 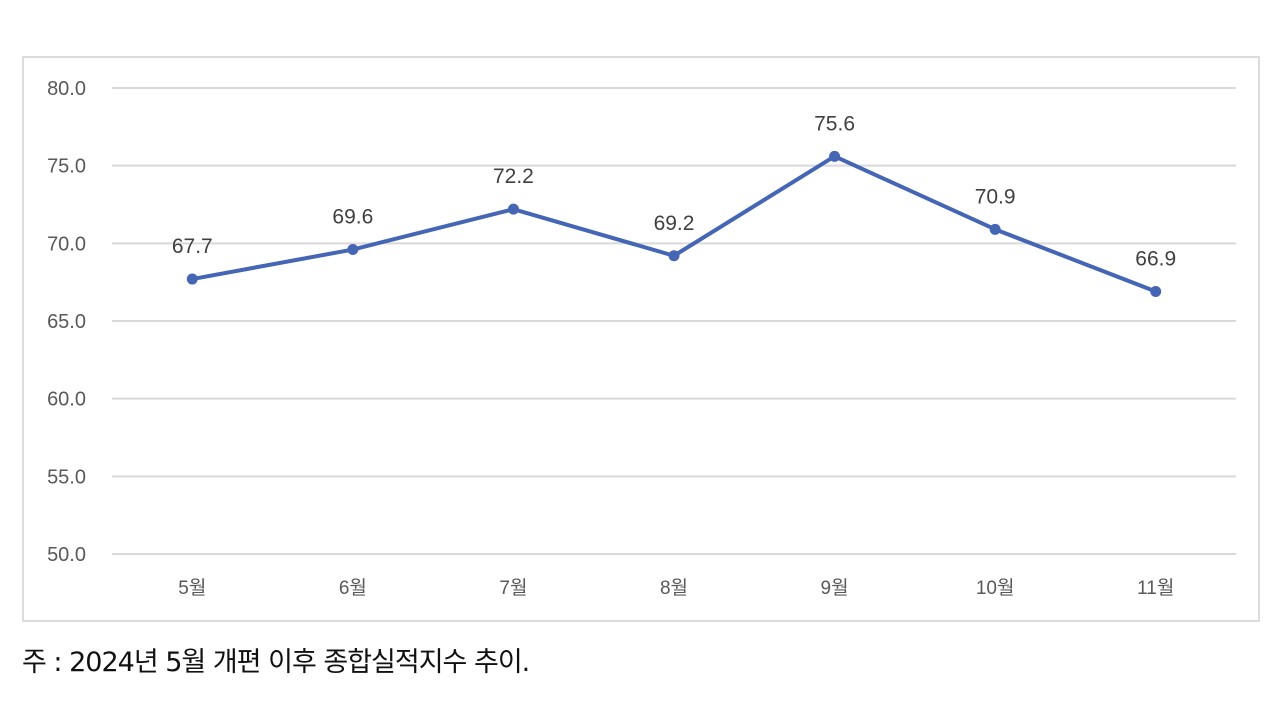 What do you see at coordinates (1155, 258) in the screenshot?
I see `data-label: 66.9` at bounding box center [1155, 258].